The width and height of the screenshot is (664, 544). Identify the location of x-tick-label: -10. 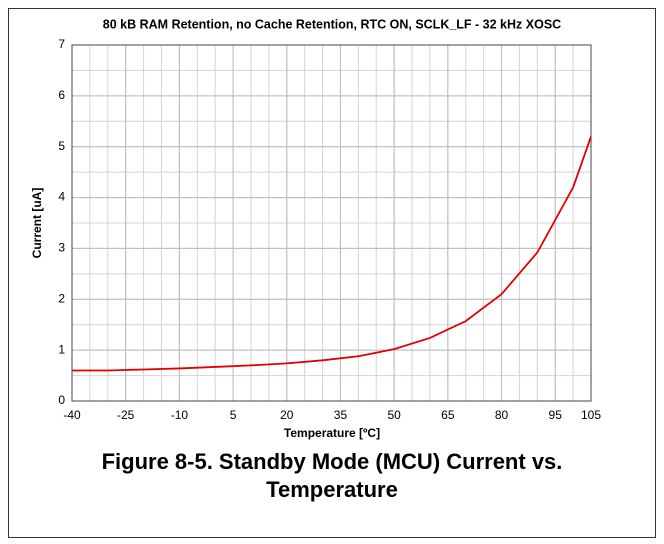
(180, 415).